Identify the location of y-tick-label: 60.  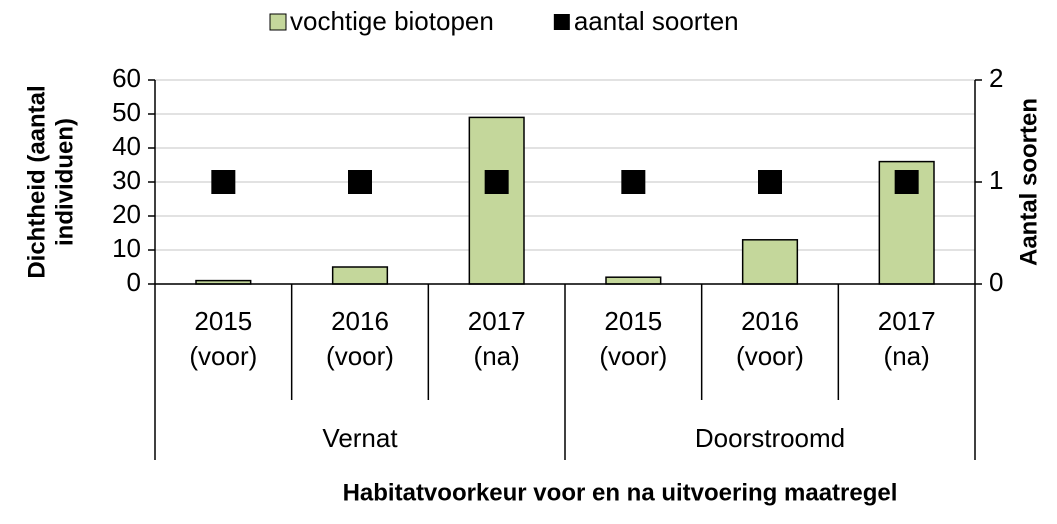
(126, 78).